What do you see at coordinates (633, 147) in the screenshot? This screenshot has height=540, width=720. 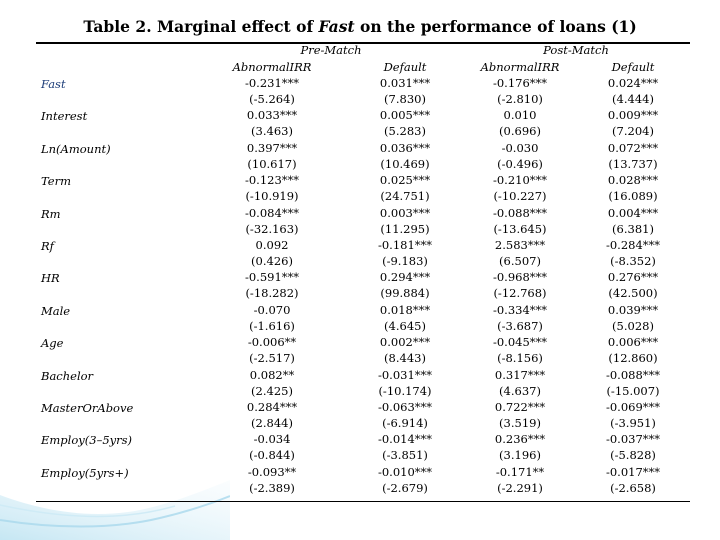 I see `coef-cell: 0.072***` at bounding box center [633, 147].